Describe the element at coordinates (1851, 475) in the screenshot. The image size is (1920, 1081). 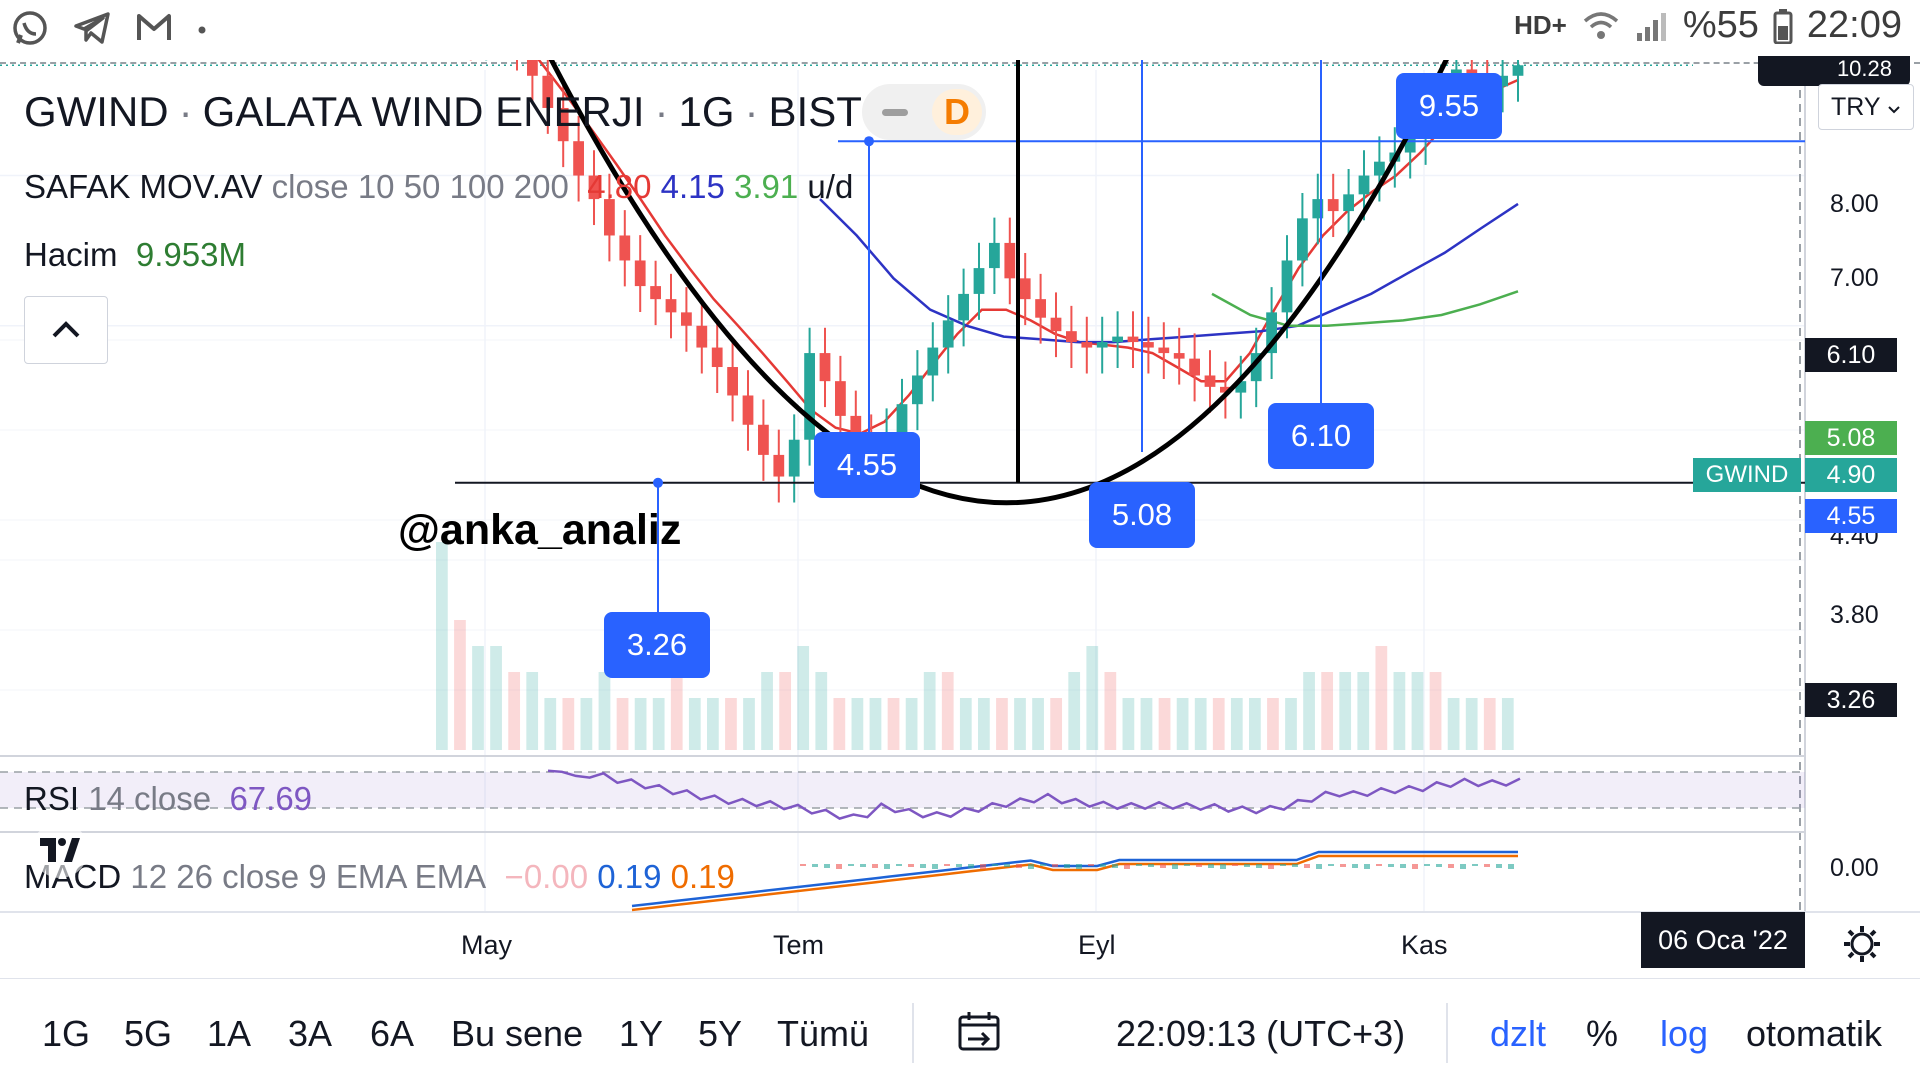
I see `price-tag-last: 4.90` at that location.